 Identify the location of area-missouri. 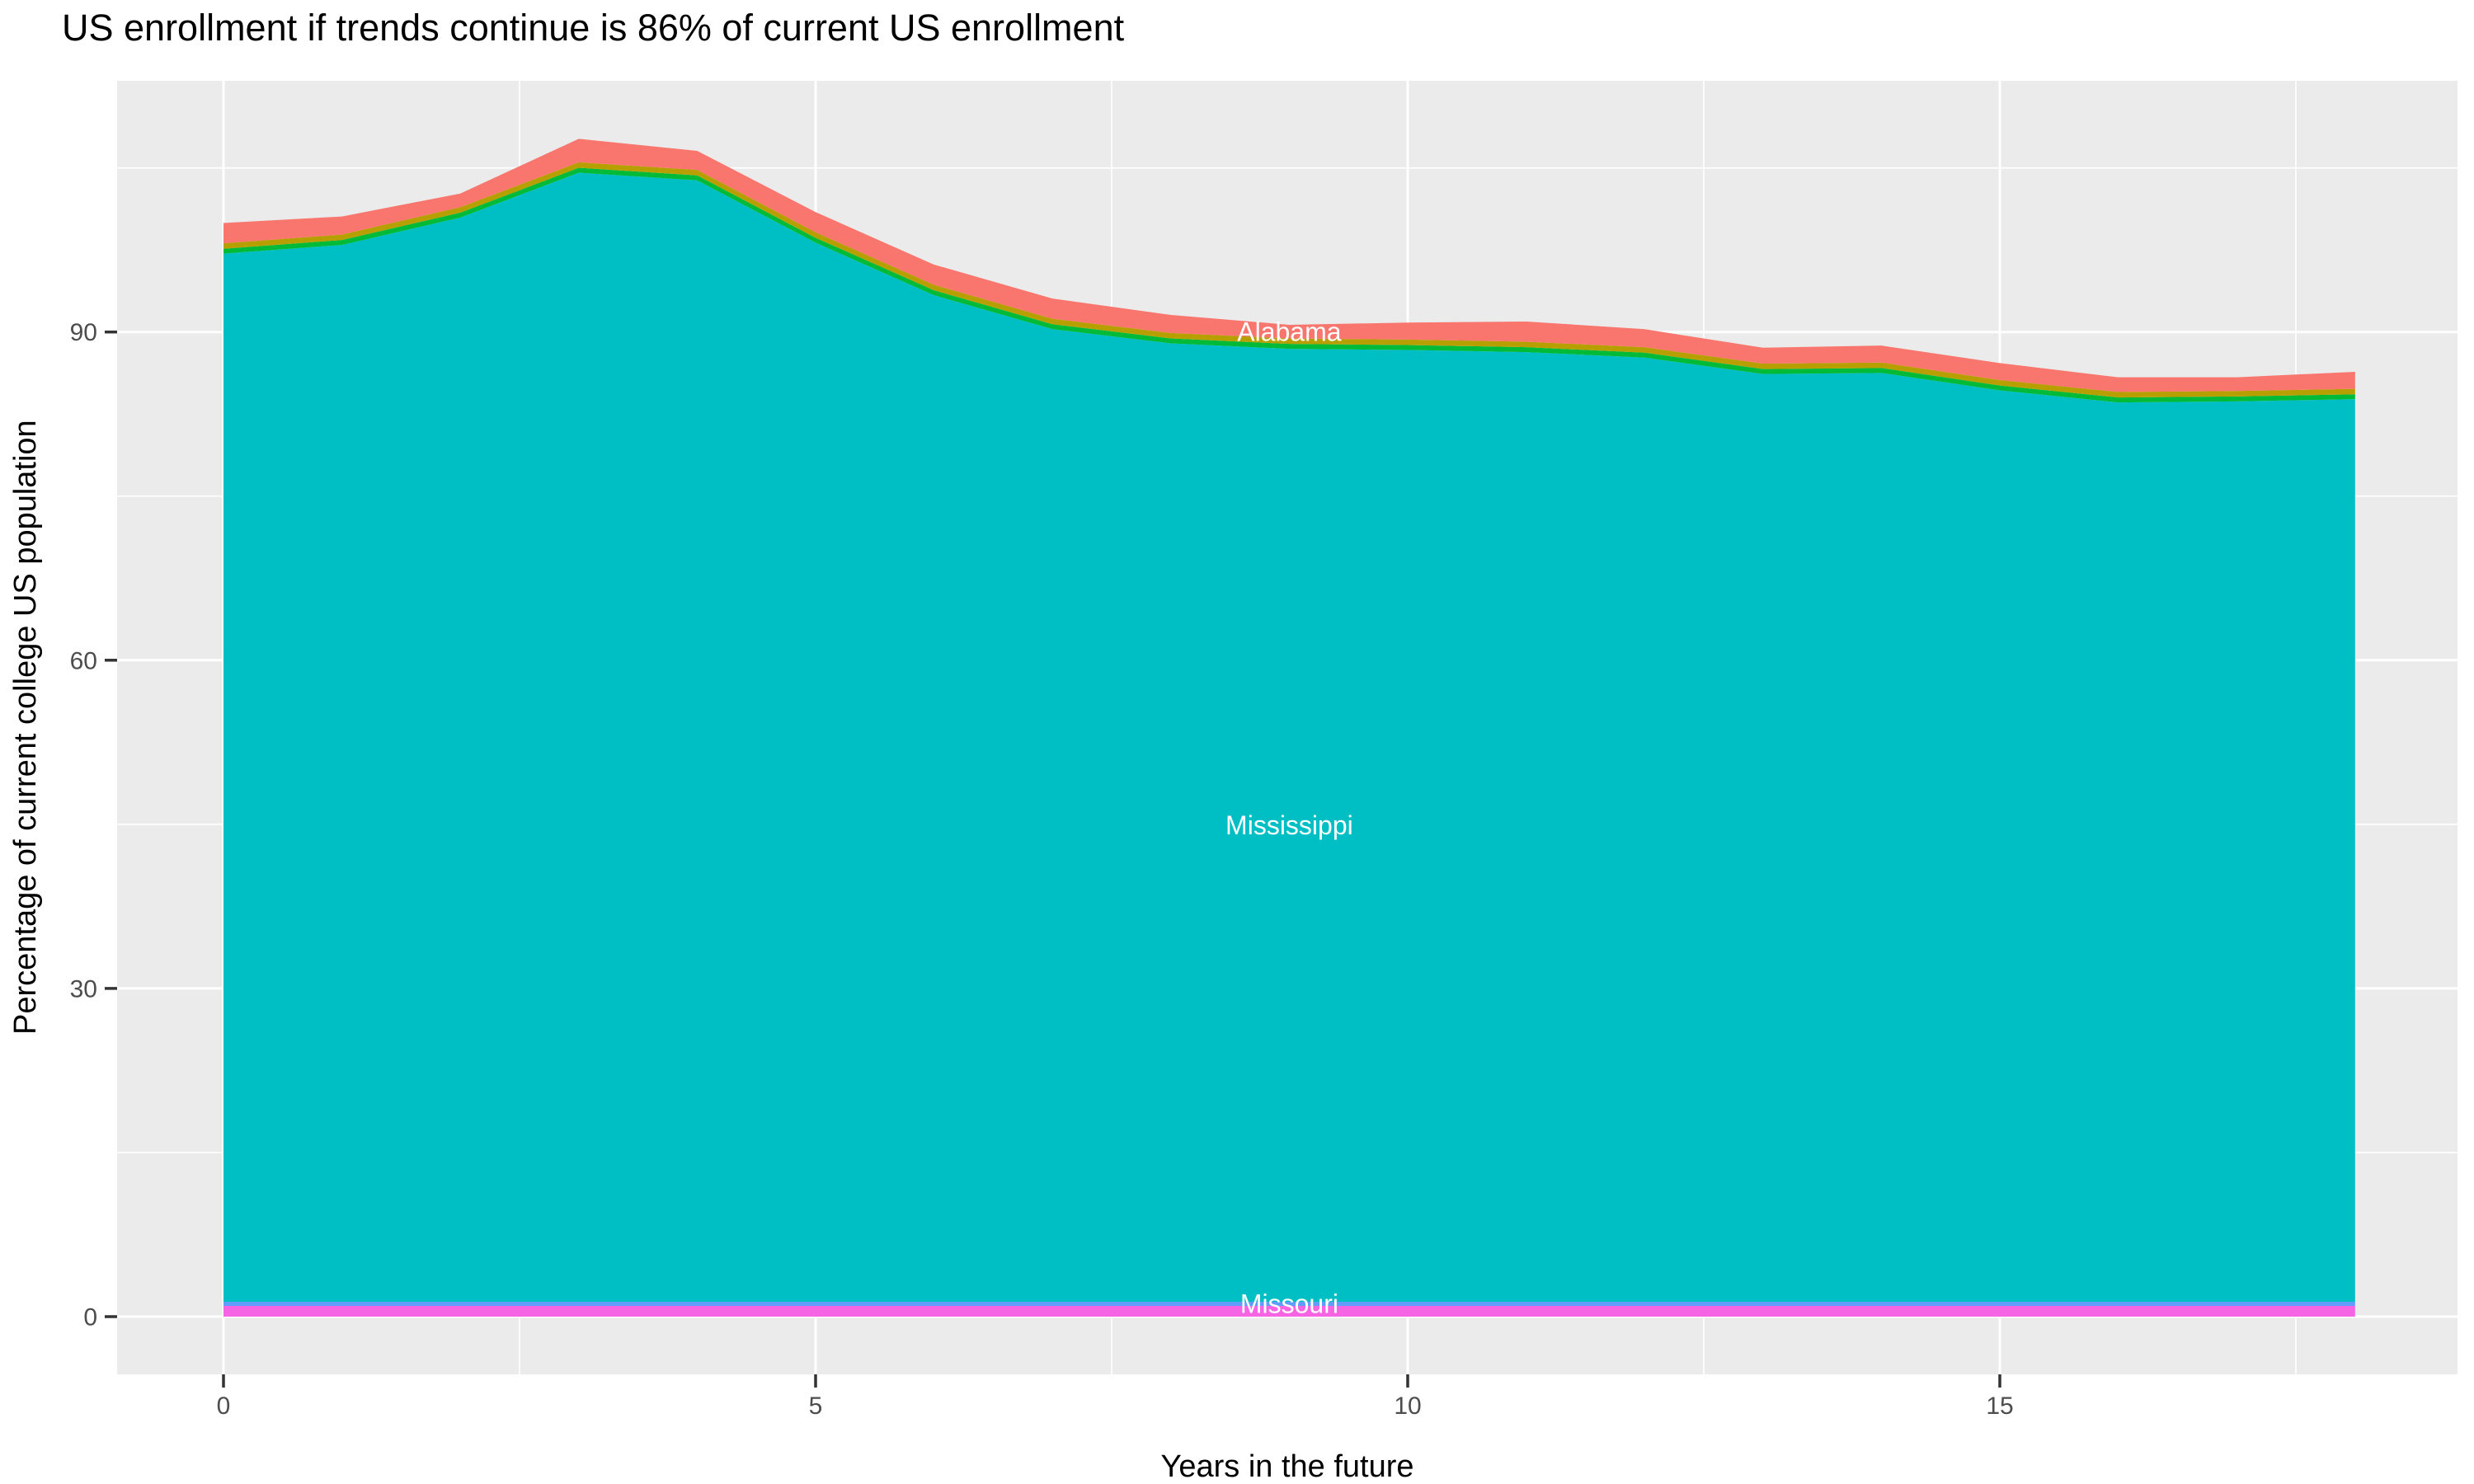
(1289, 1303).